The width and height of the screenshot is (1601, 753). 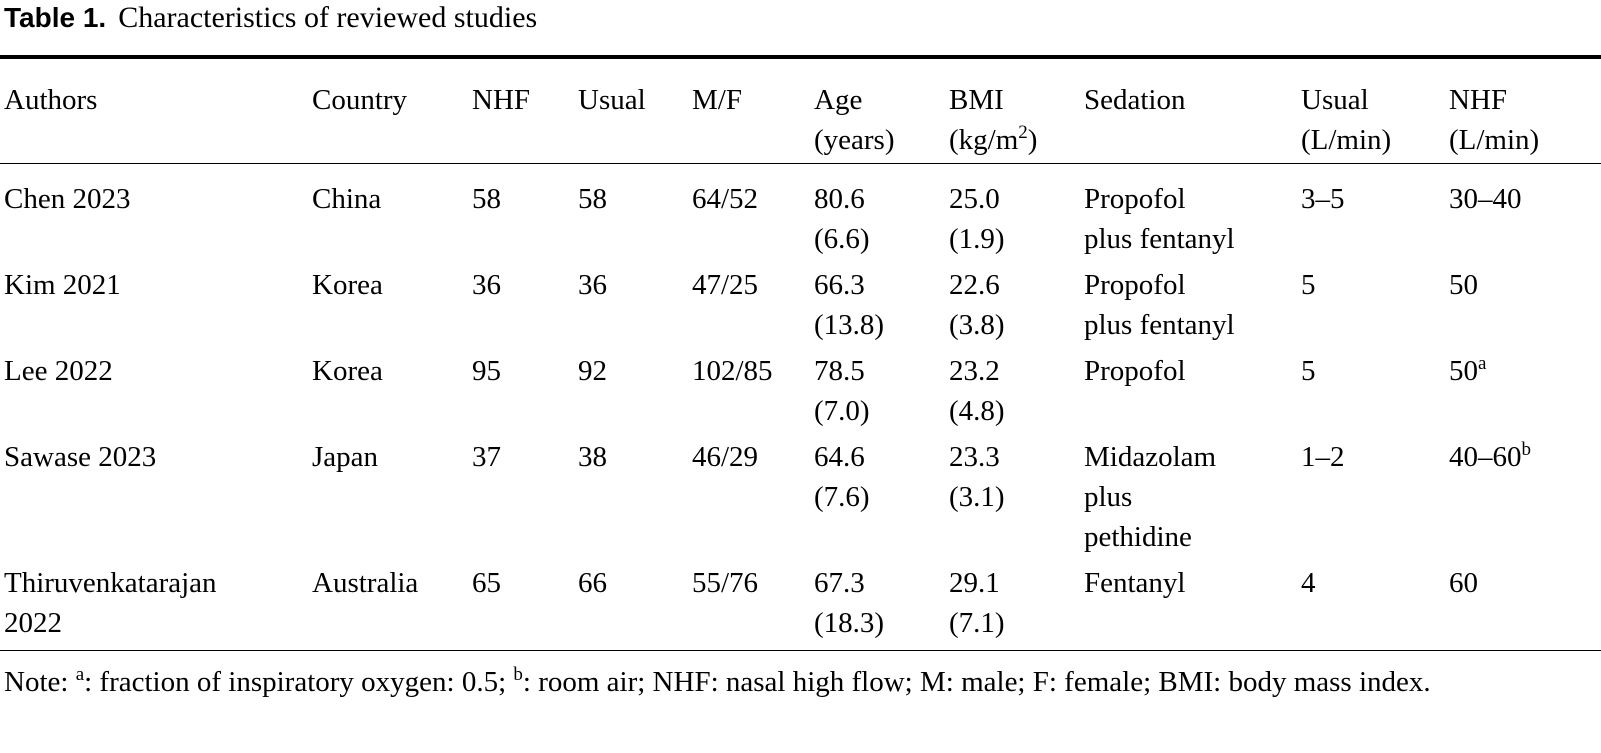 I want to click on cell-nhf-flow-value: 40–60, so click(x=1485, y=457).